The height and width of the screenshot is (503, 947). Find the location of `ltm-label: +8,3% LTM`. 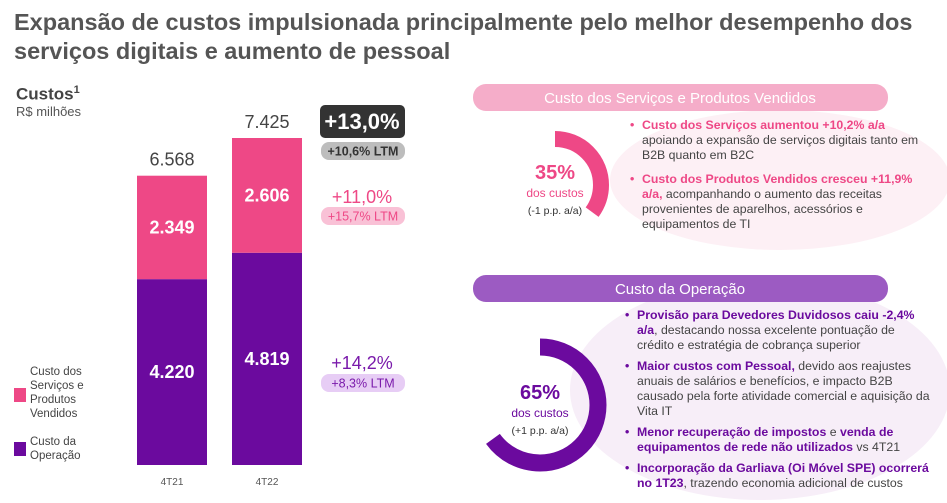

ltm-label: +8,3% LTM is located at coordinates (362, 384).